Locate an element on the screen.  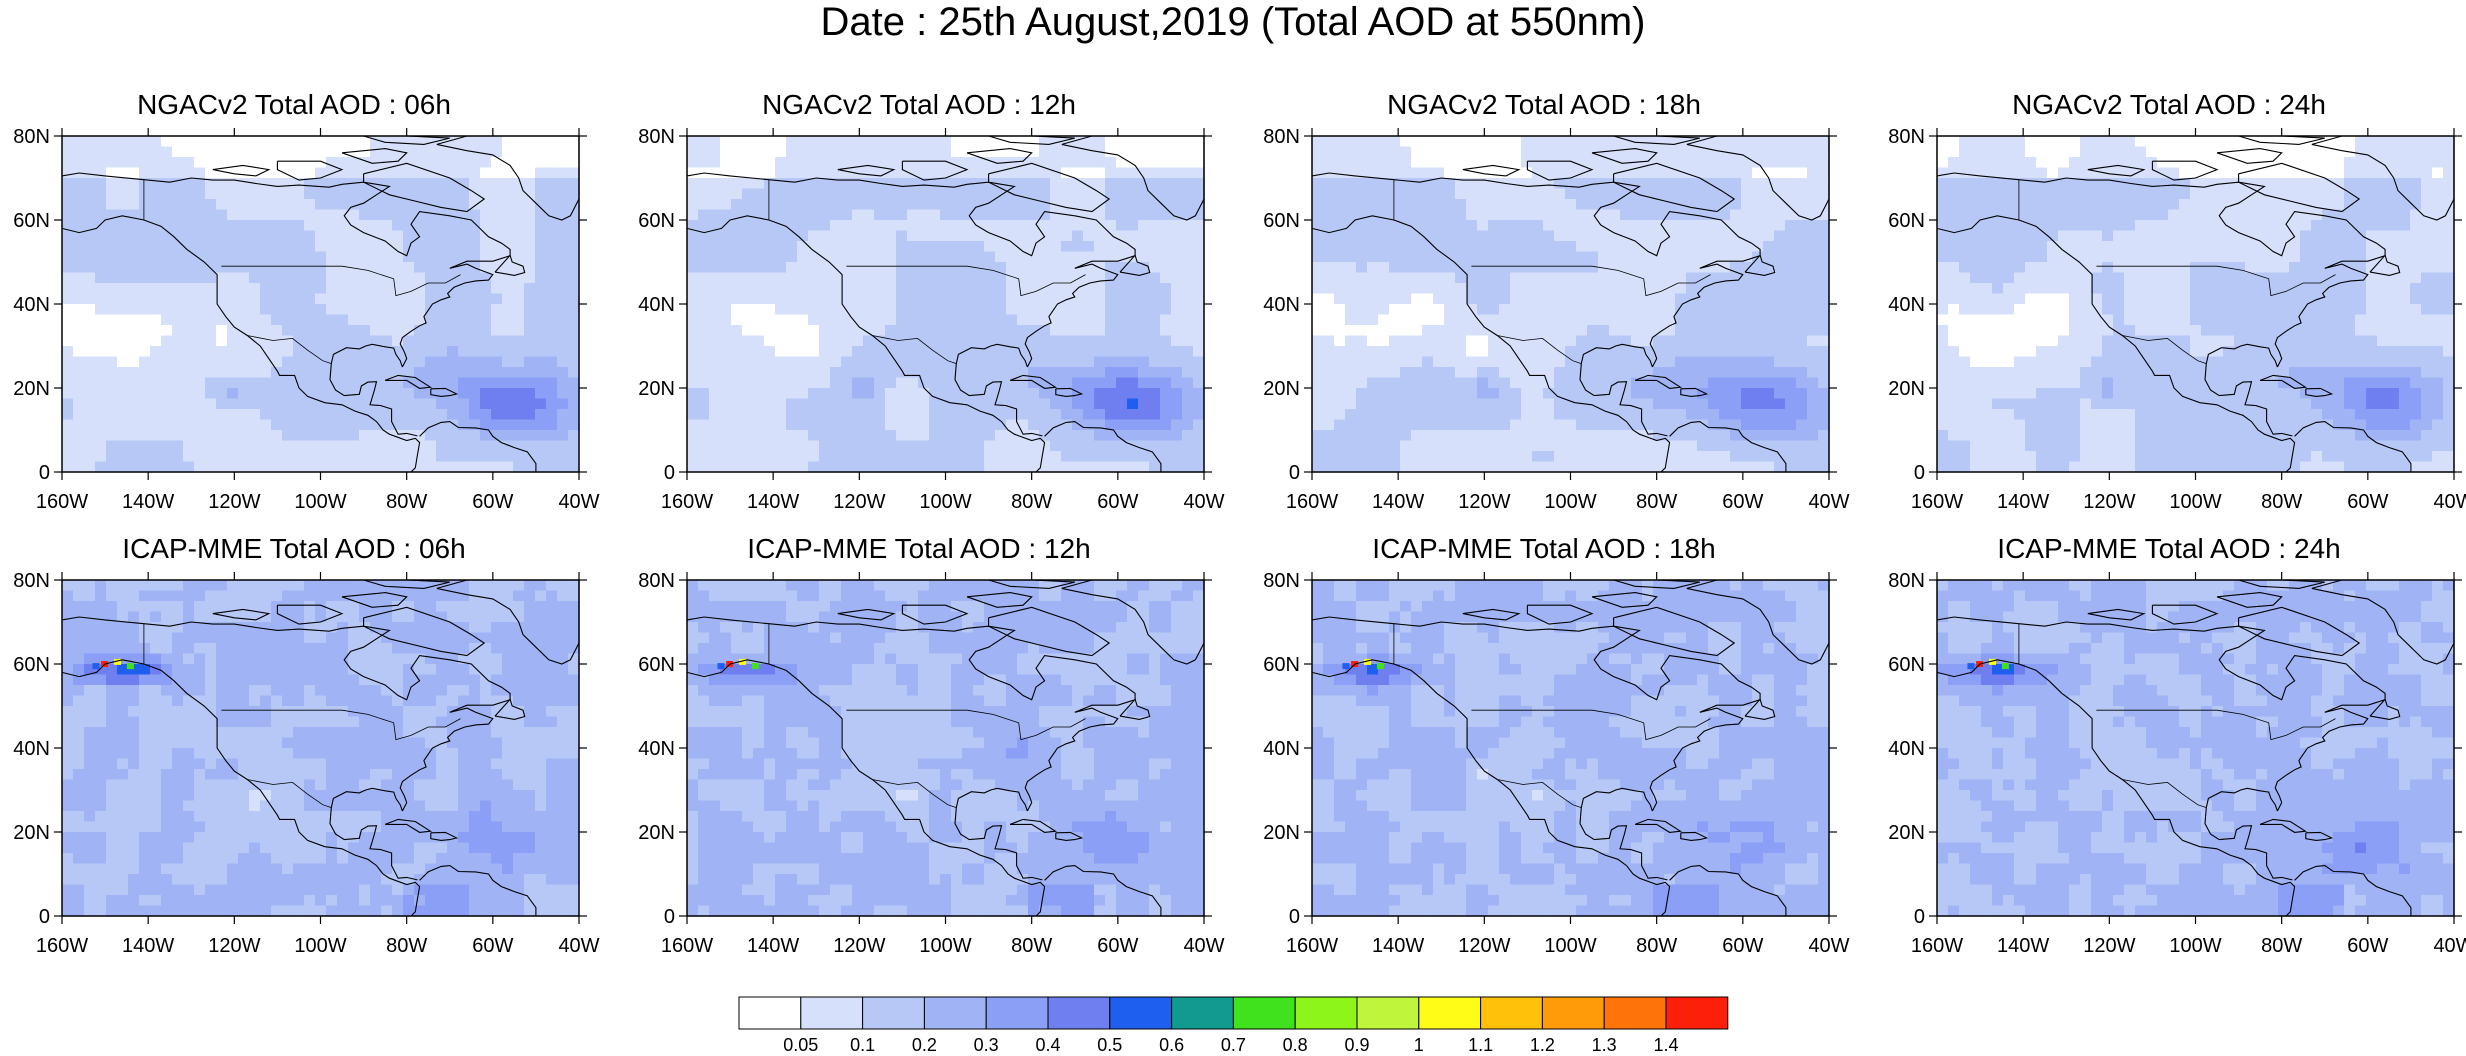
coastline is located at coordinates (866, 170).